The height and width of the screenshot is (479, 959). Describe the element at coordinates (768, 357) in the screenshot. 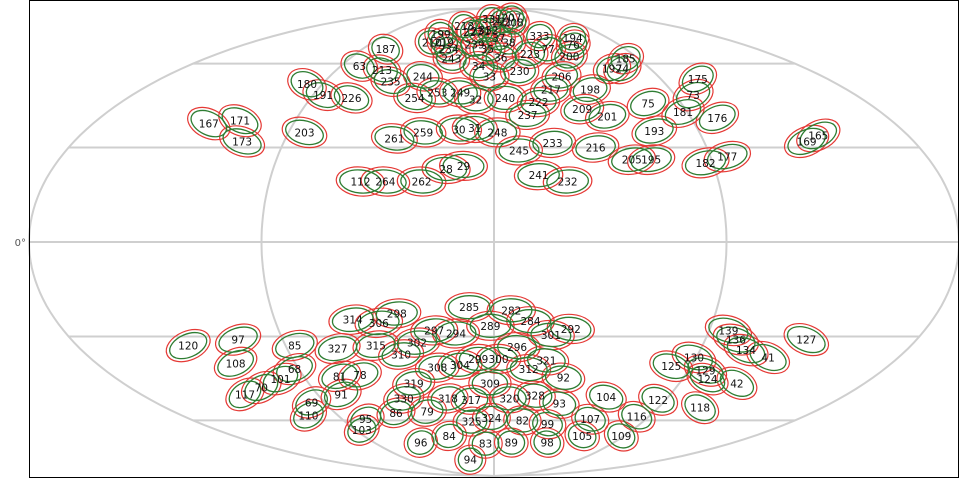

I see `field-41-inner-ellipse` at that location.